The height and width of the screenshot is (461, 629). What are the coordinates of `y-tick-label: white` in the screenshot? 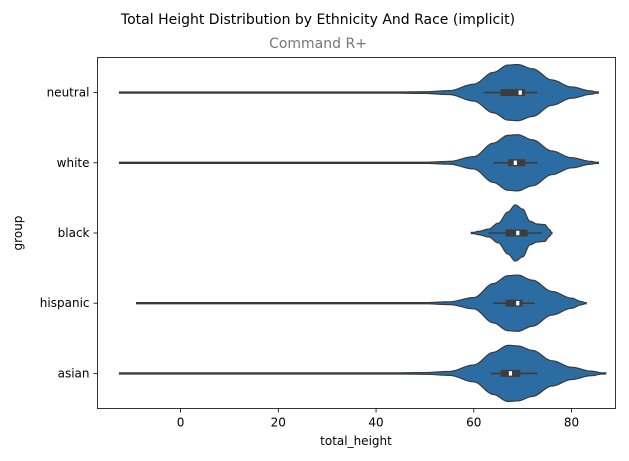 It's located at (73, 163).